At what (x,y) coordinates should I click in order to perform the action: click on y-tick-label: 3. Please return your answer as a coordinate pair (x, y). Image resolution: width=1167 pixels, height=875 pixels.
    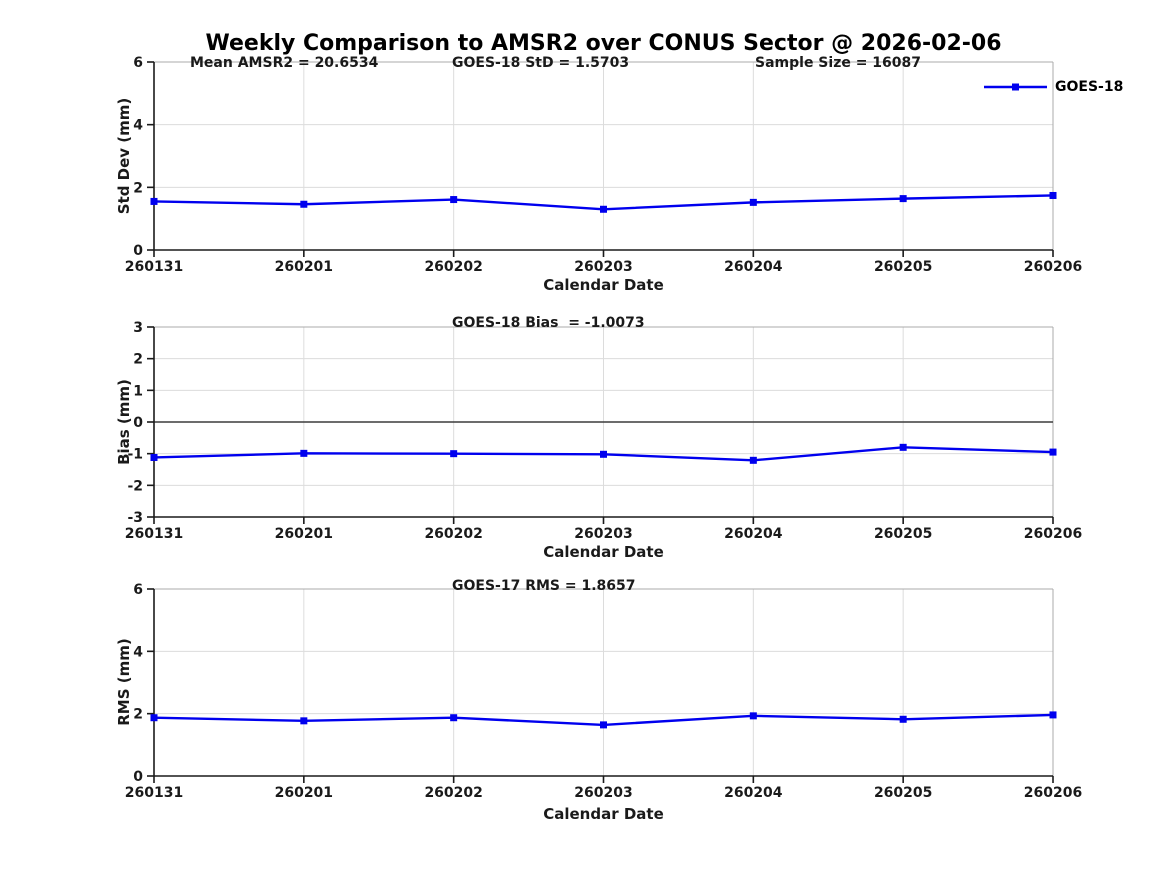
    Looking at the image, I should click on (138, 328).